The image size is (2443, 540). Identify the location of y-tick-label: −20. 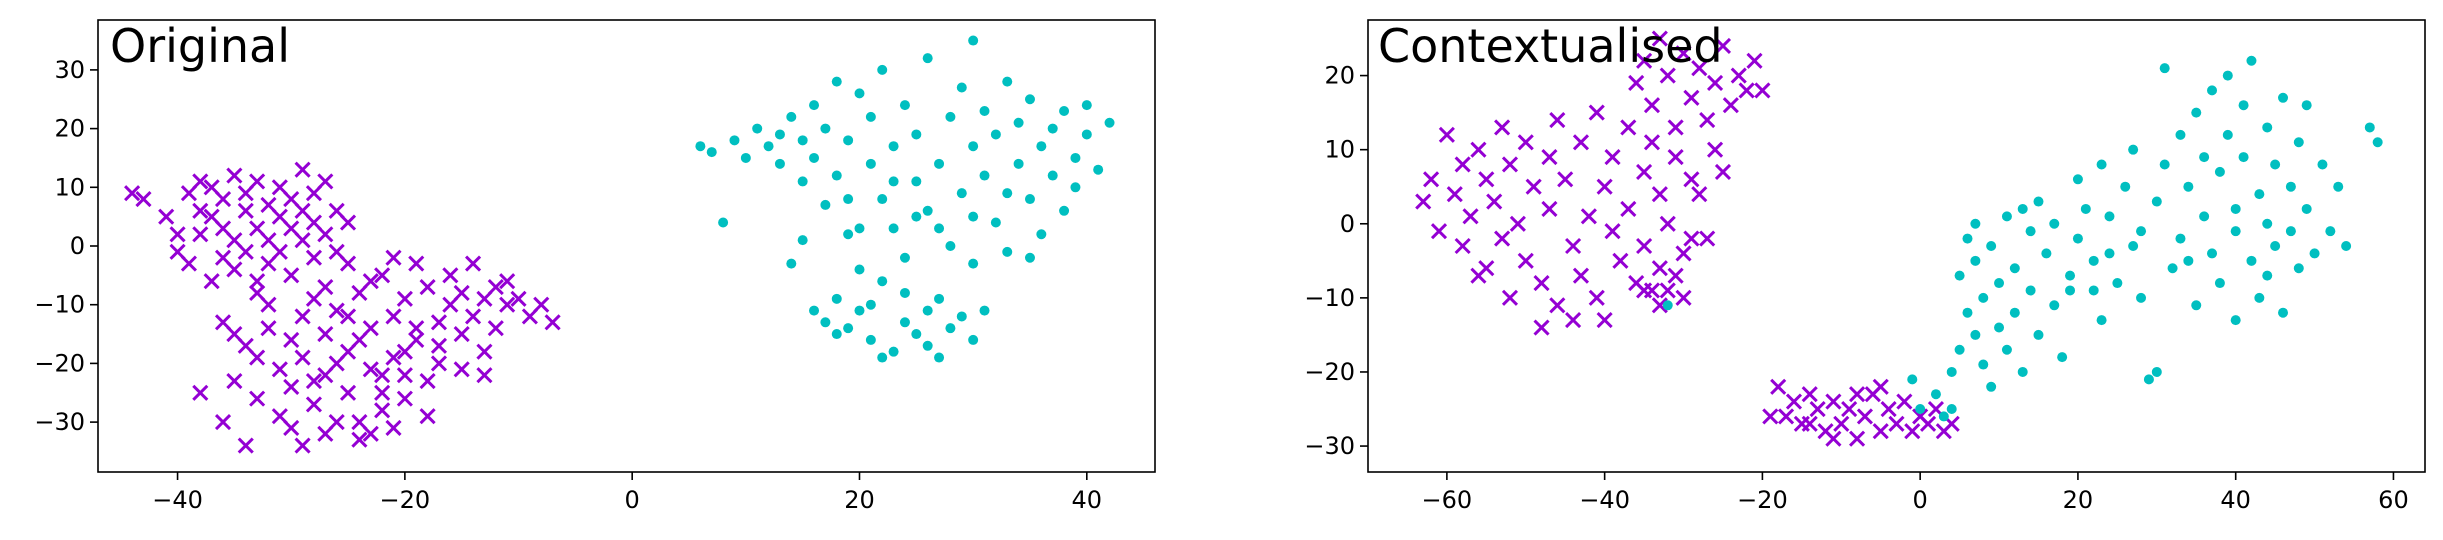
(59, 363).